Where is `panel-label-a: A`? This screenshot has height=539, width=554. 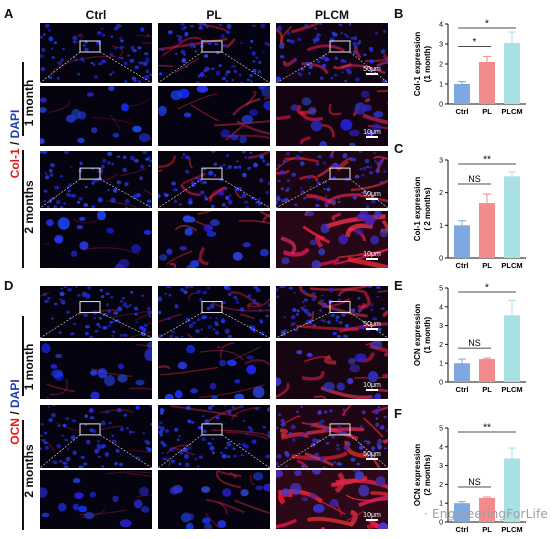
panel-label-a: A is located at coordinates (9, 13).